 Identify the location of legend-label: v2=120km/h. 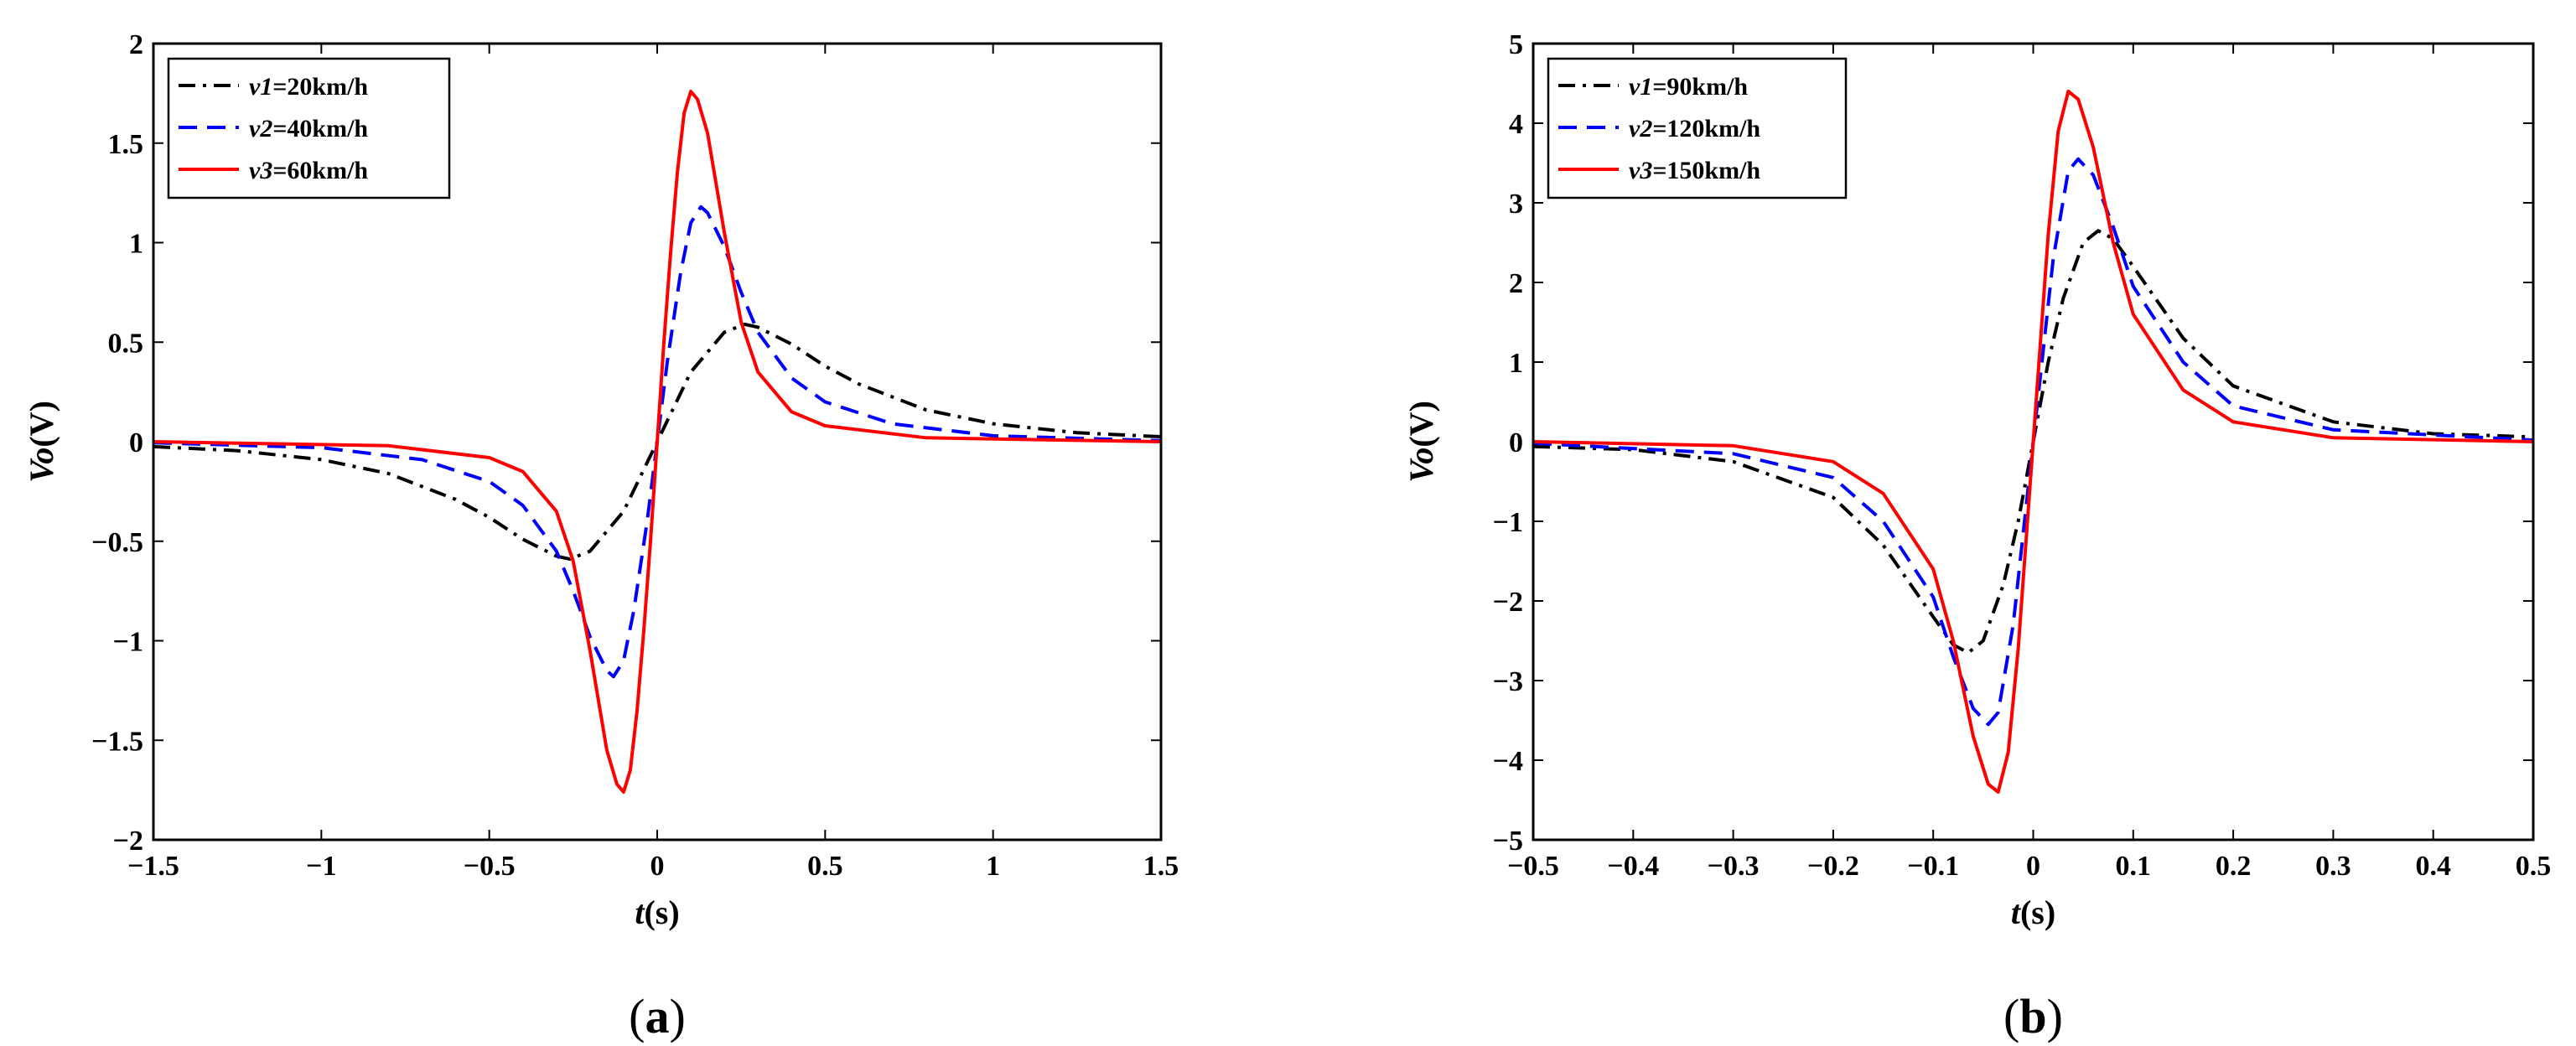
(1694, 129).